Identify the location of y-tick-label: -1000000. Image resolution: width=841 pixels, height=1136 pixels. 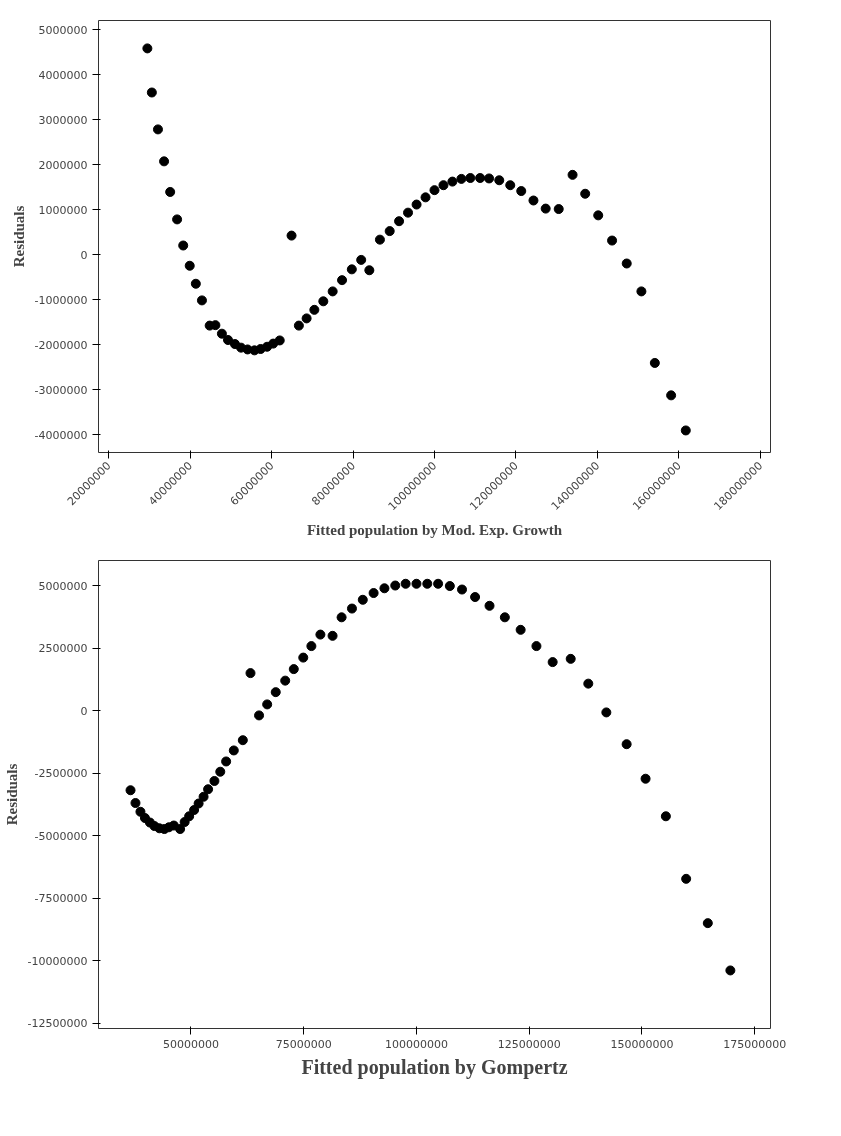
(61, 300).